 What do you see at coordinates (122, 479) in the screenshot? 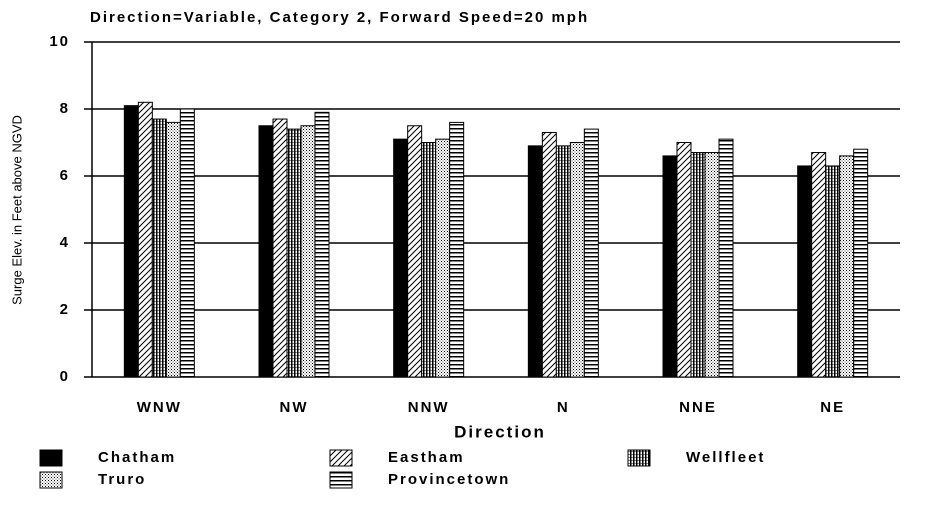
I see `legend-label: Truro` at bounding box center [122, 479].